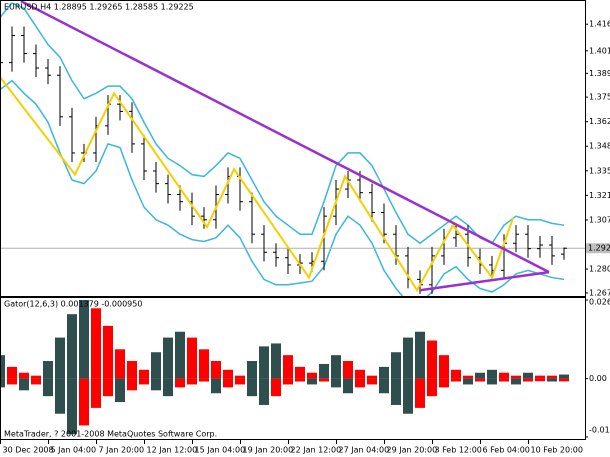 This screenshot has height=457, width=610. Describe the element at coordinates (172, 450) in the screenshot. I see `x-tick-label: 12 Jan 12:00` at that location.